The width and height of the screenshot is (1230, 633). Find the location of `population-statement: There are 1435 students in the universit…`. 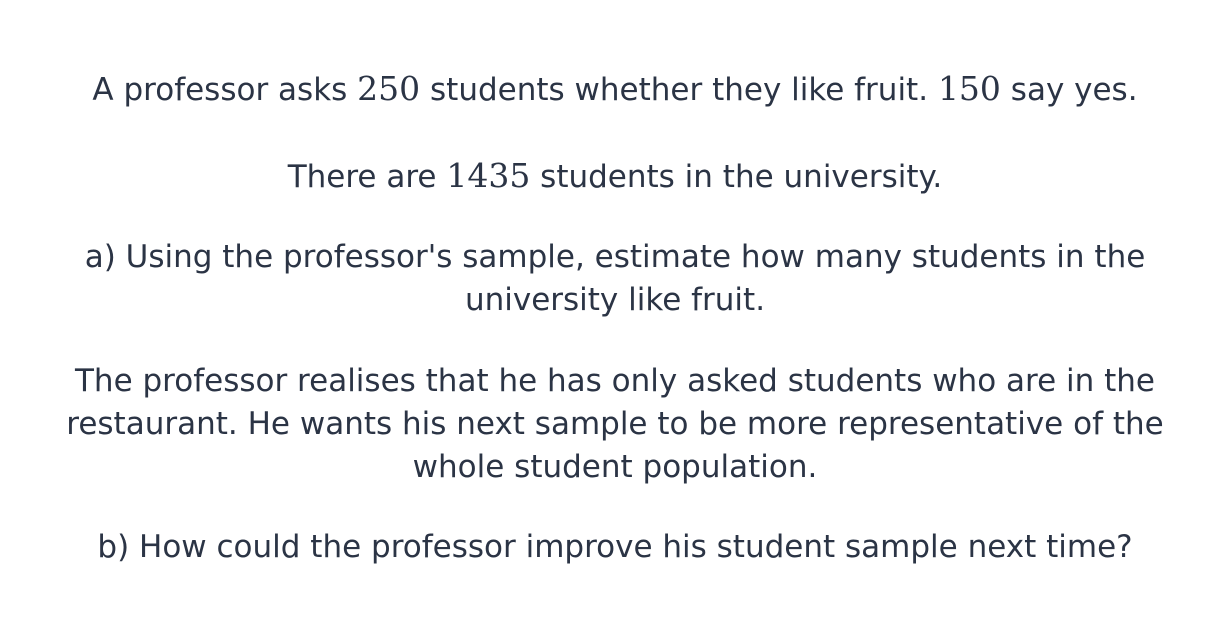

population-statement: There are 1435 students in the universit… is located at coordinates (615, 176).